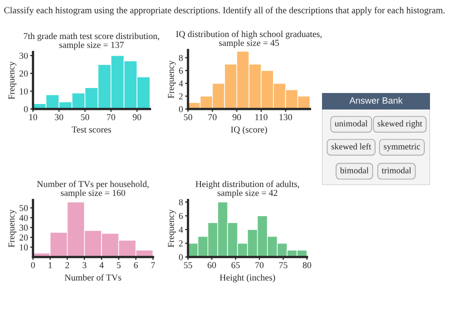 The height and width of the screenshot is (322, 474). Describe the element at coordinates (400, 124) in the screenshot. I see `text: skewed right` at that location.